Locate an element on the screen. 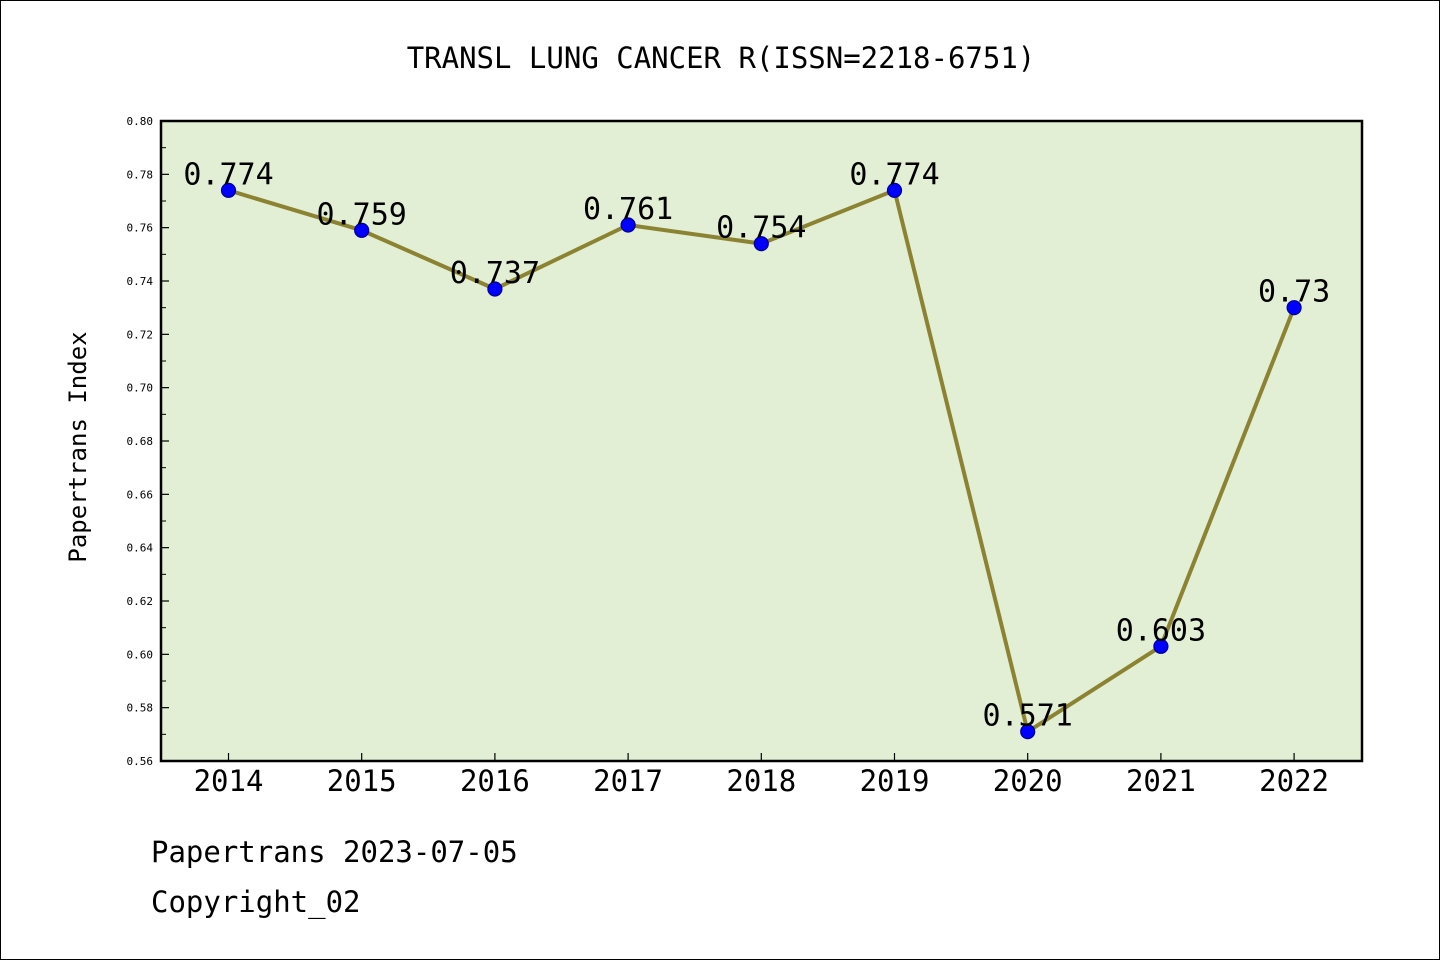 This screenshot has height=964, width=1440. x-axis-ticks: 2014 2015 2016 2017 2018 2019 2020 2021 2022 is located at coordinates (761, 775).